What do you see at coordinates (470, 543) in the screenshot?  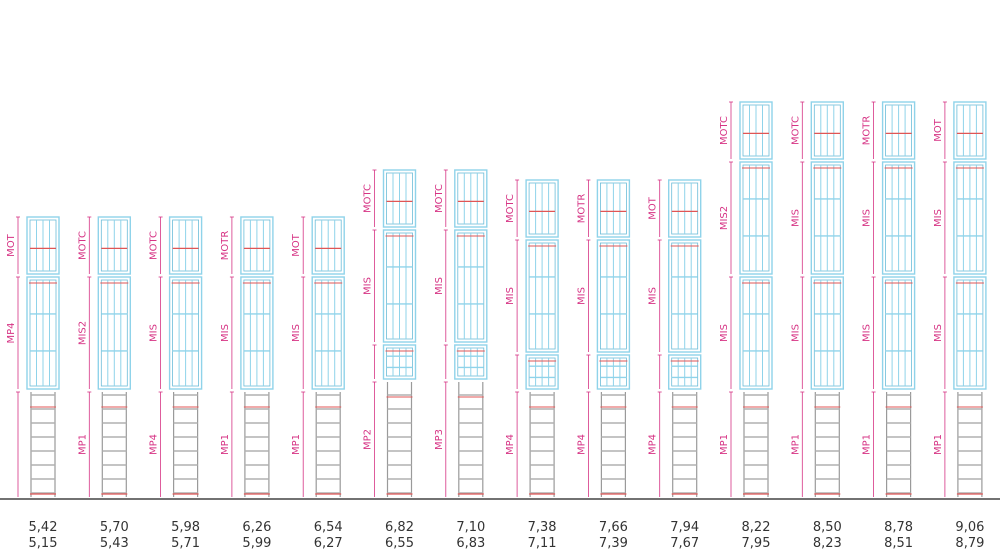 I see `bottom-height-label: 6,83` at bounding box center [470, 543].